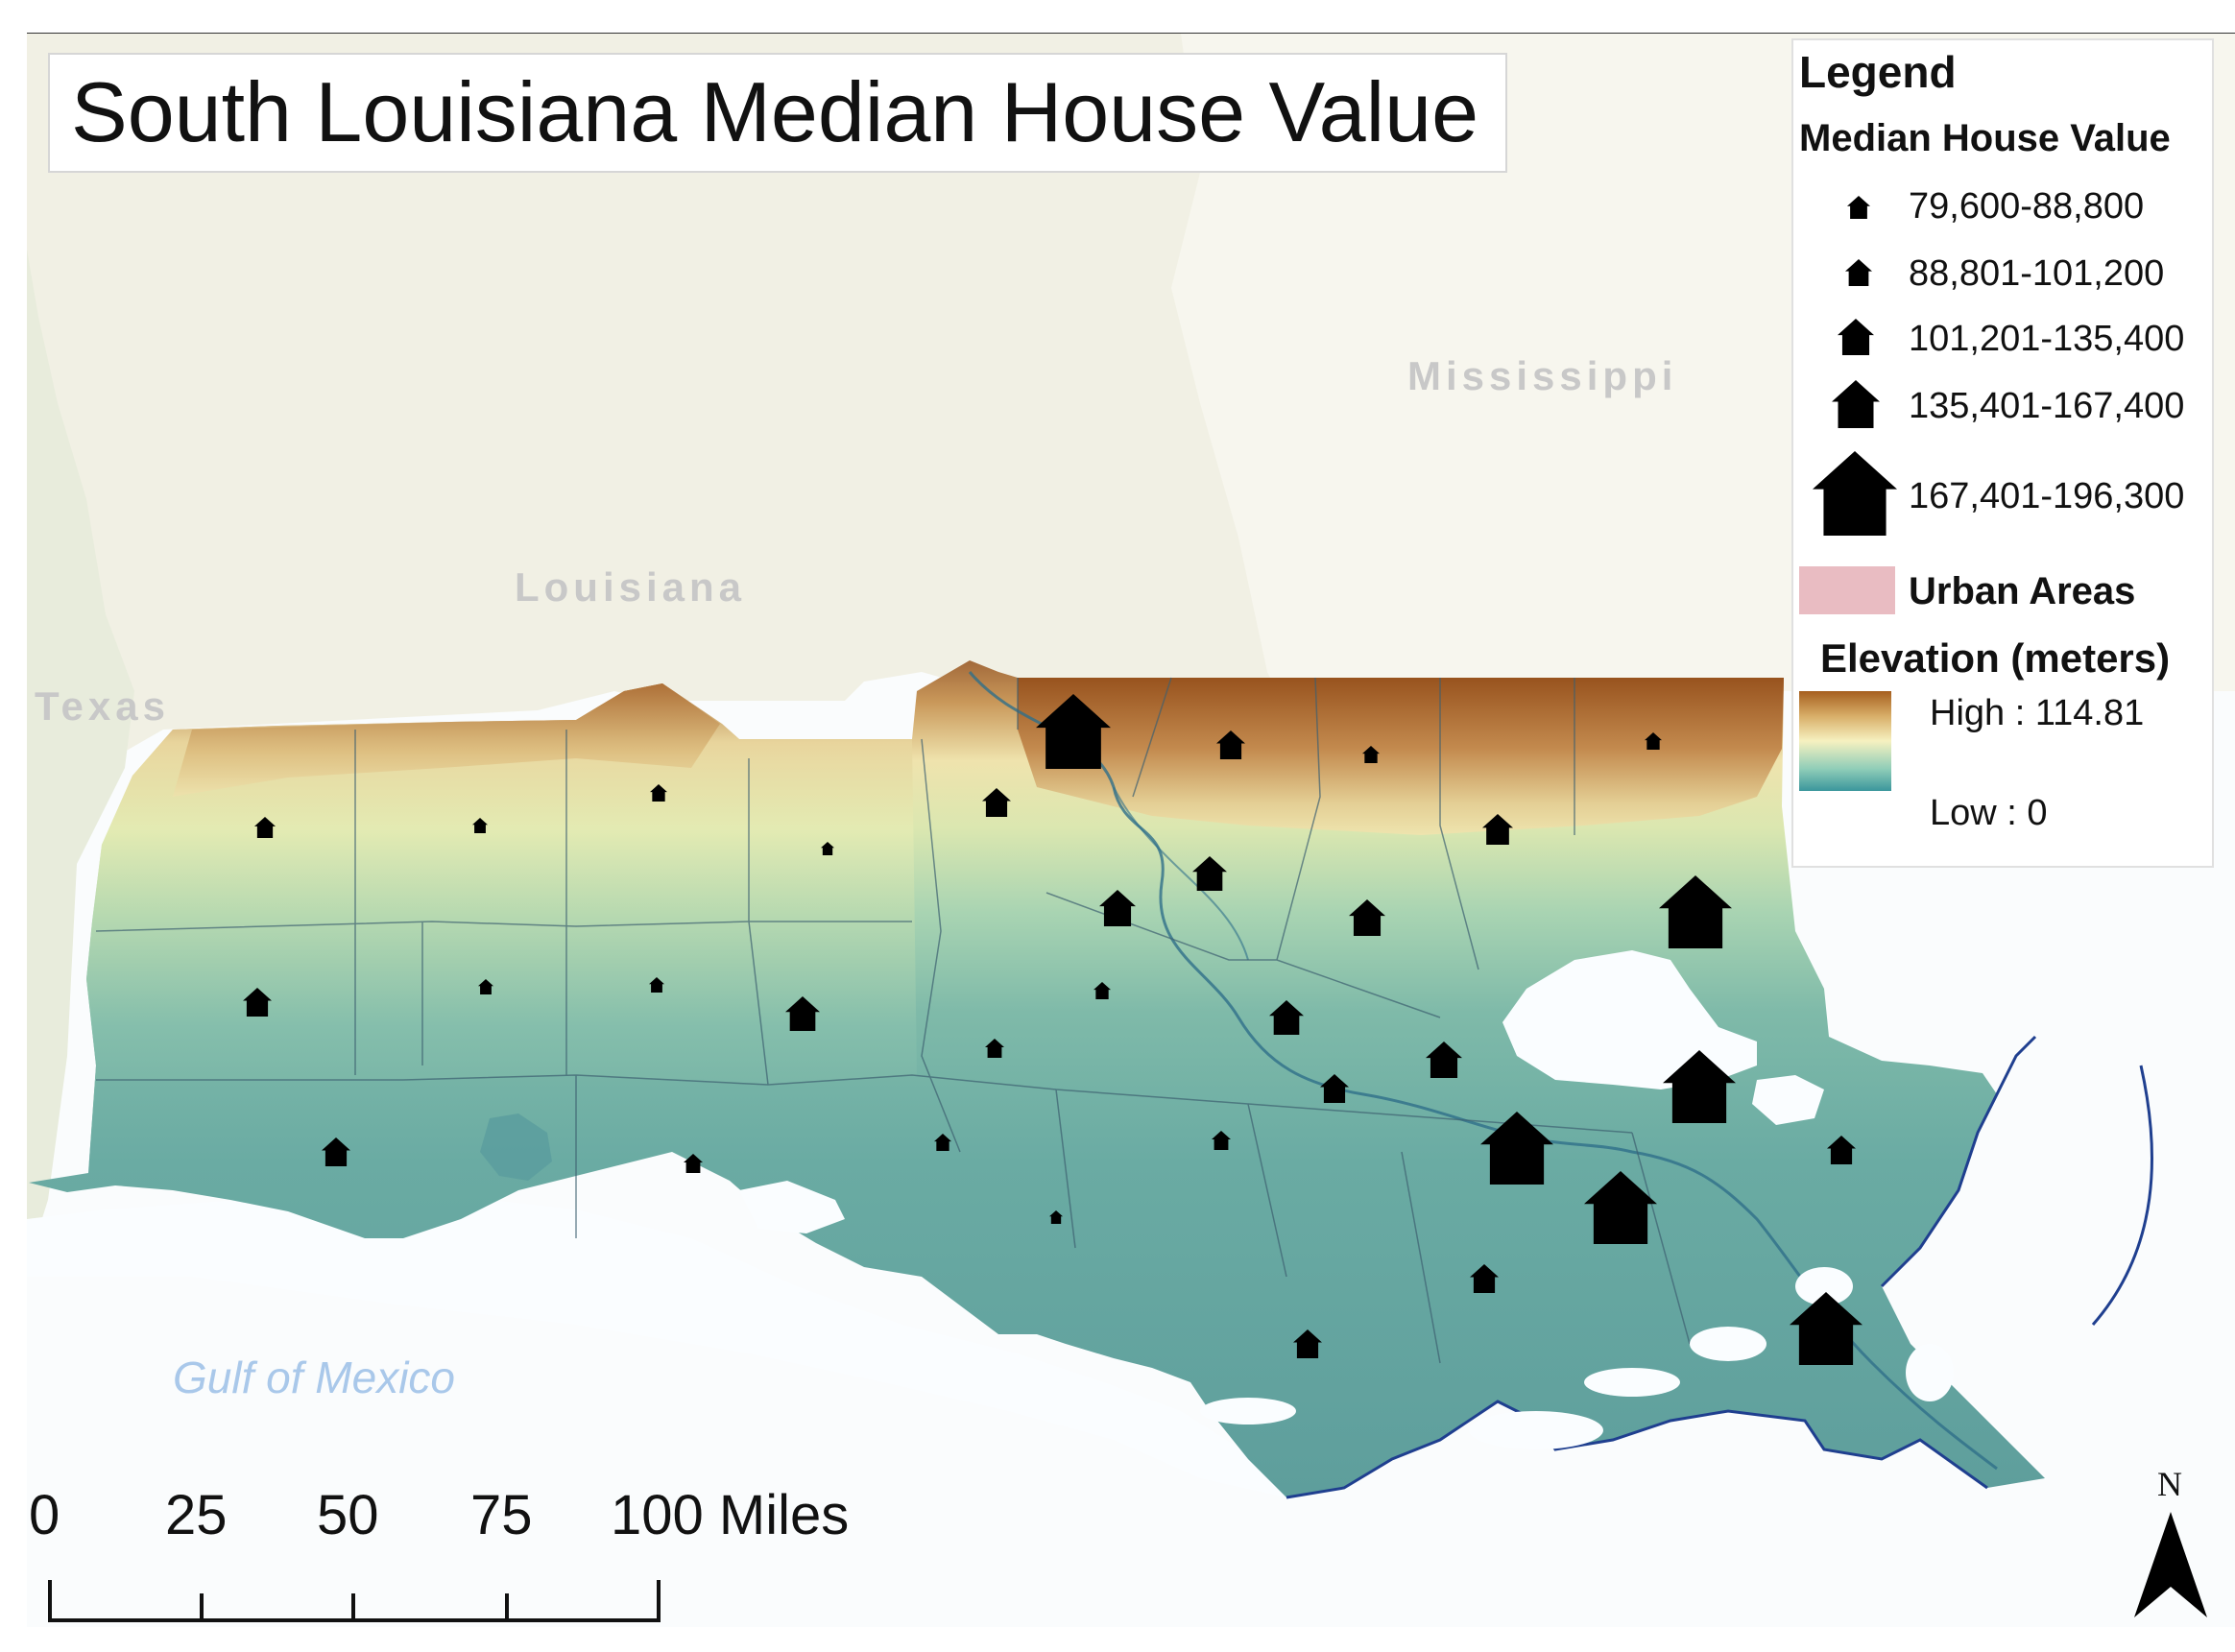  Describe the element at coordinates (1847, 590) in the screenshot. I see `urban-areas-swatch` at that location.